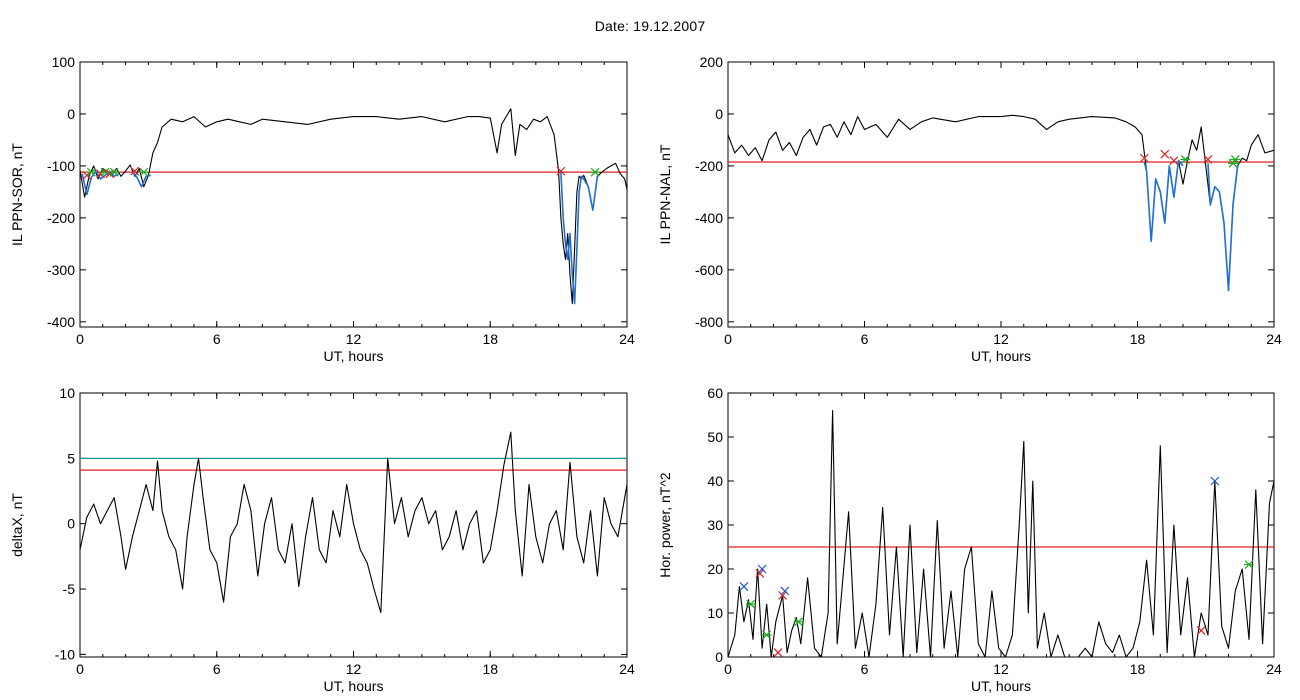 Image resolution: width=1300 pixels, height=700 pixels. Describe the element at coordinates (650, 26) in the screenshot. I see `figure-title: Date: 19.12.2007` at that location.